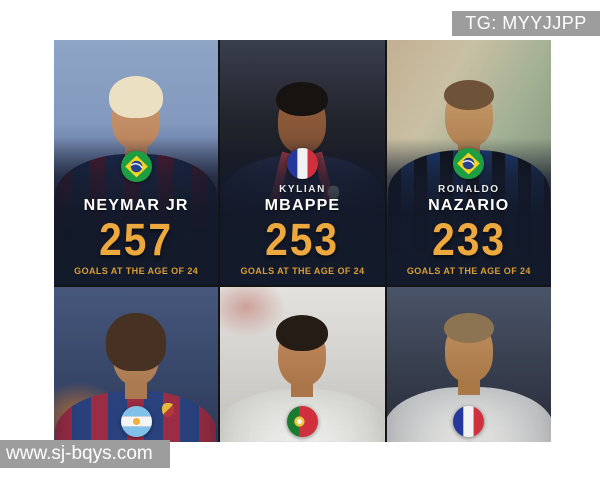 The height and width of the screenshot is (480, 600). I want to click on argentina-flag-icon, so click(136, 421).